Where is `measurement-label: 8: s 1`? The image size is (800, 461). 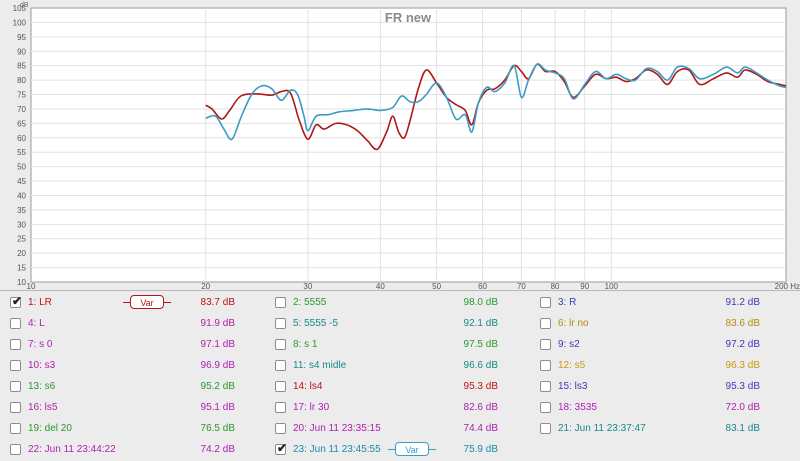 measurement-label: 8: s 1 is located at coordinates (305, 344).